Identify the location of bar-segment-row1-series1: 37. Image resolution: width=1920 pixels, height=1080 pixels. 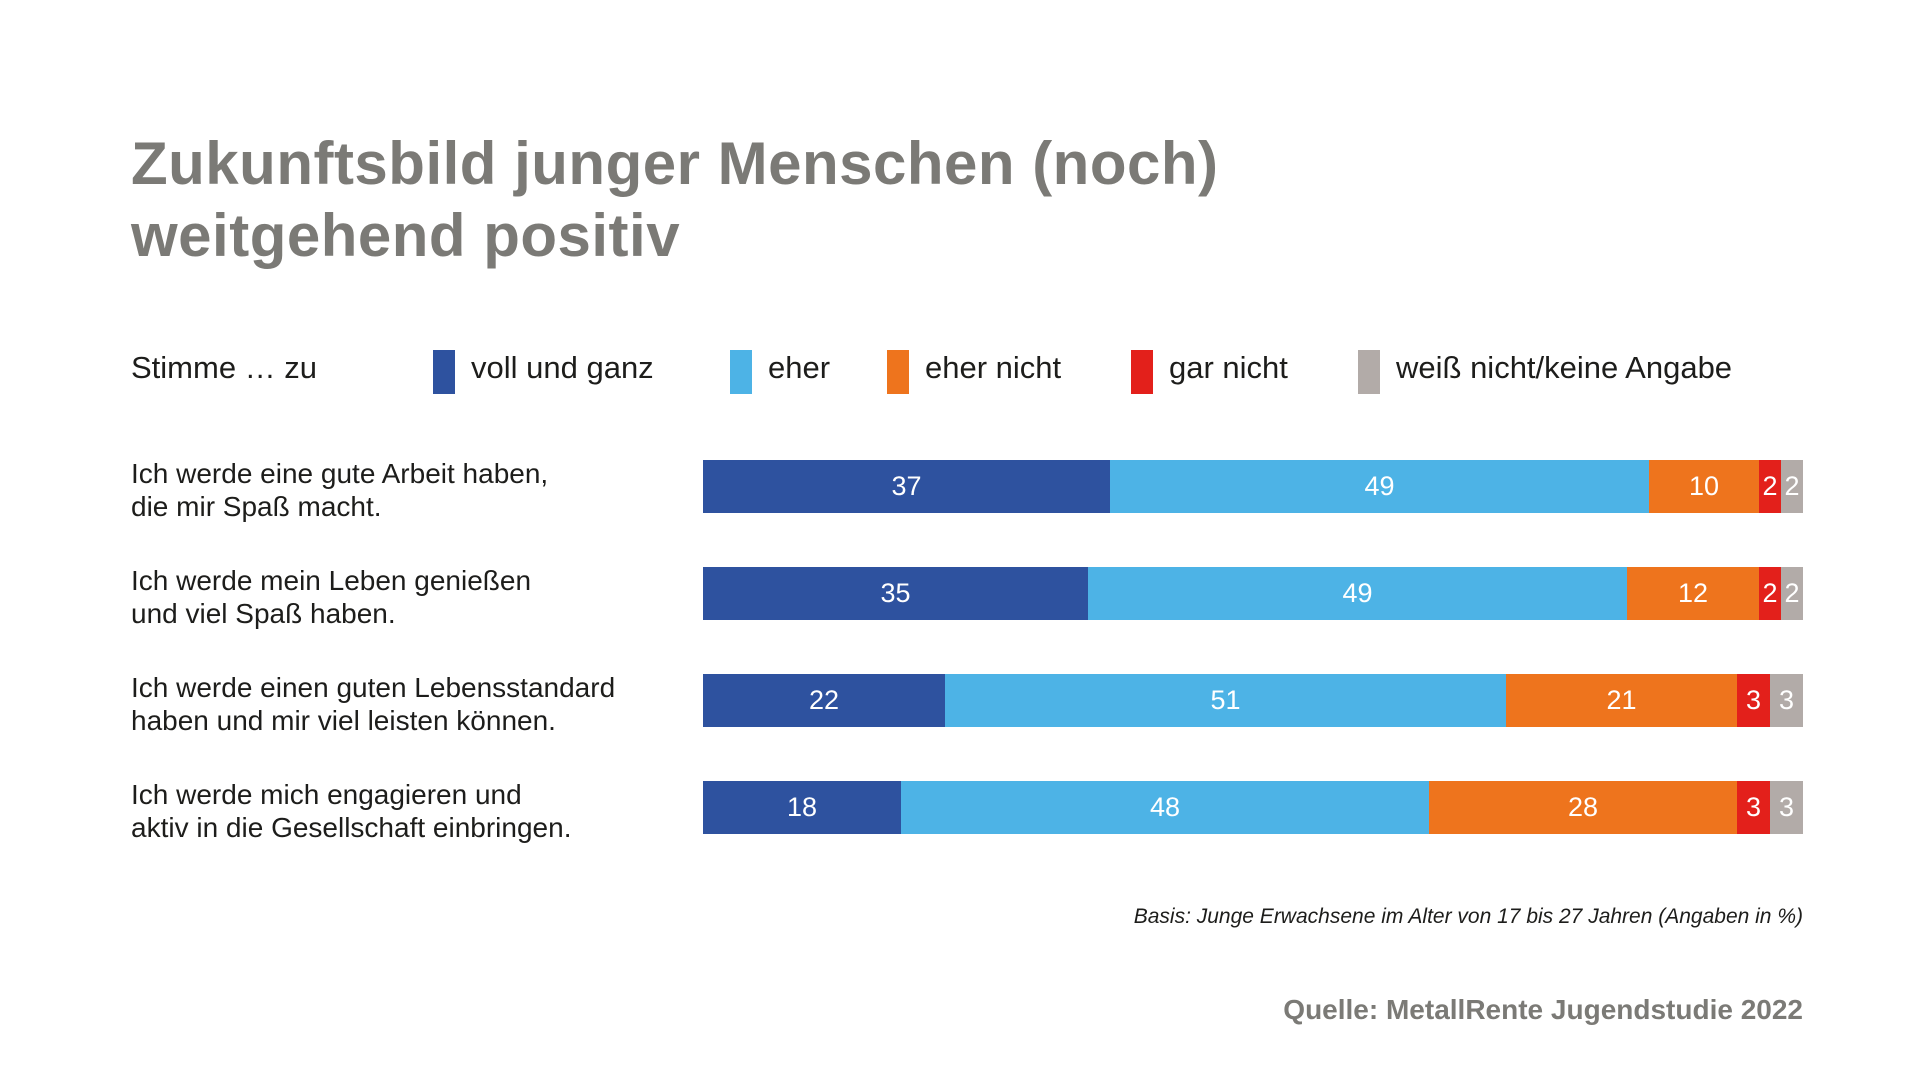
(906, 486).